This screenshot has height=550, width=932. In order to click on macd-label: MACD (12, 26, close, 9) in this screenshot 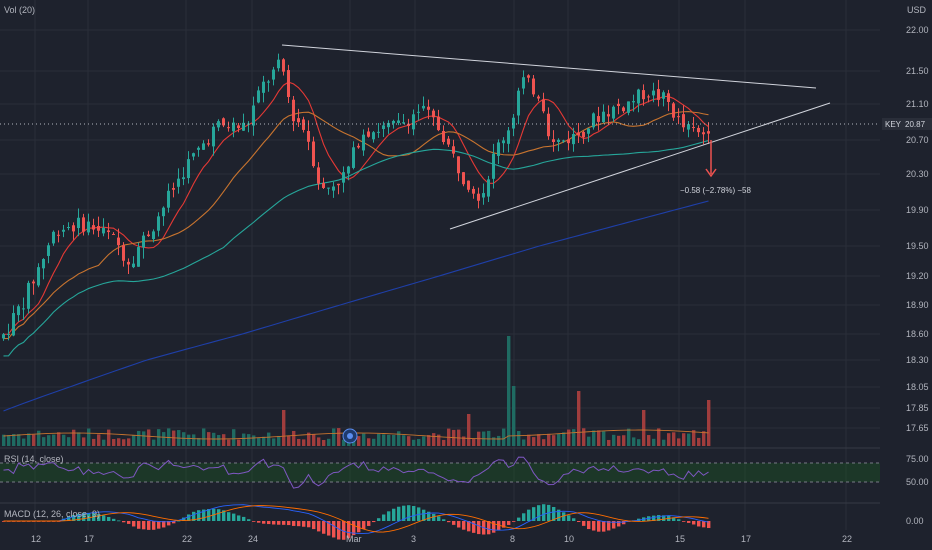, I will do `click(52, 514)`.